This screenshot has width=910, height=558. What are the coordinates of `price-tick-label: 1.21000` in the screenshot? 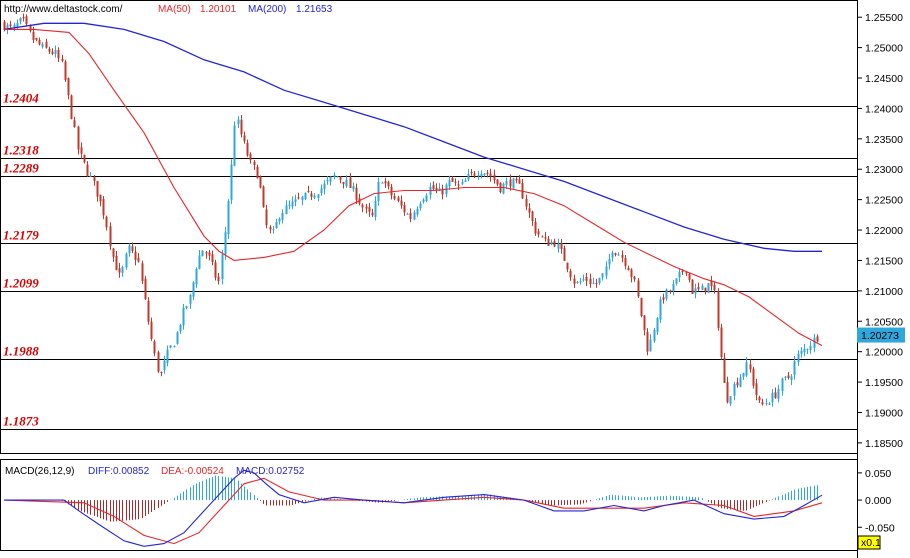 It's located at (884, 292).